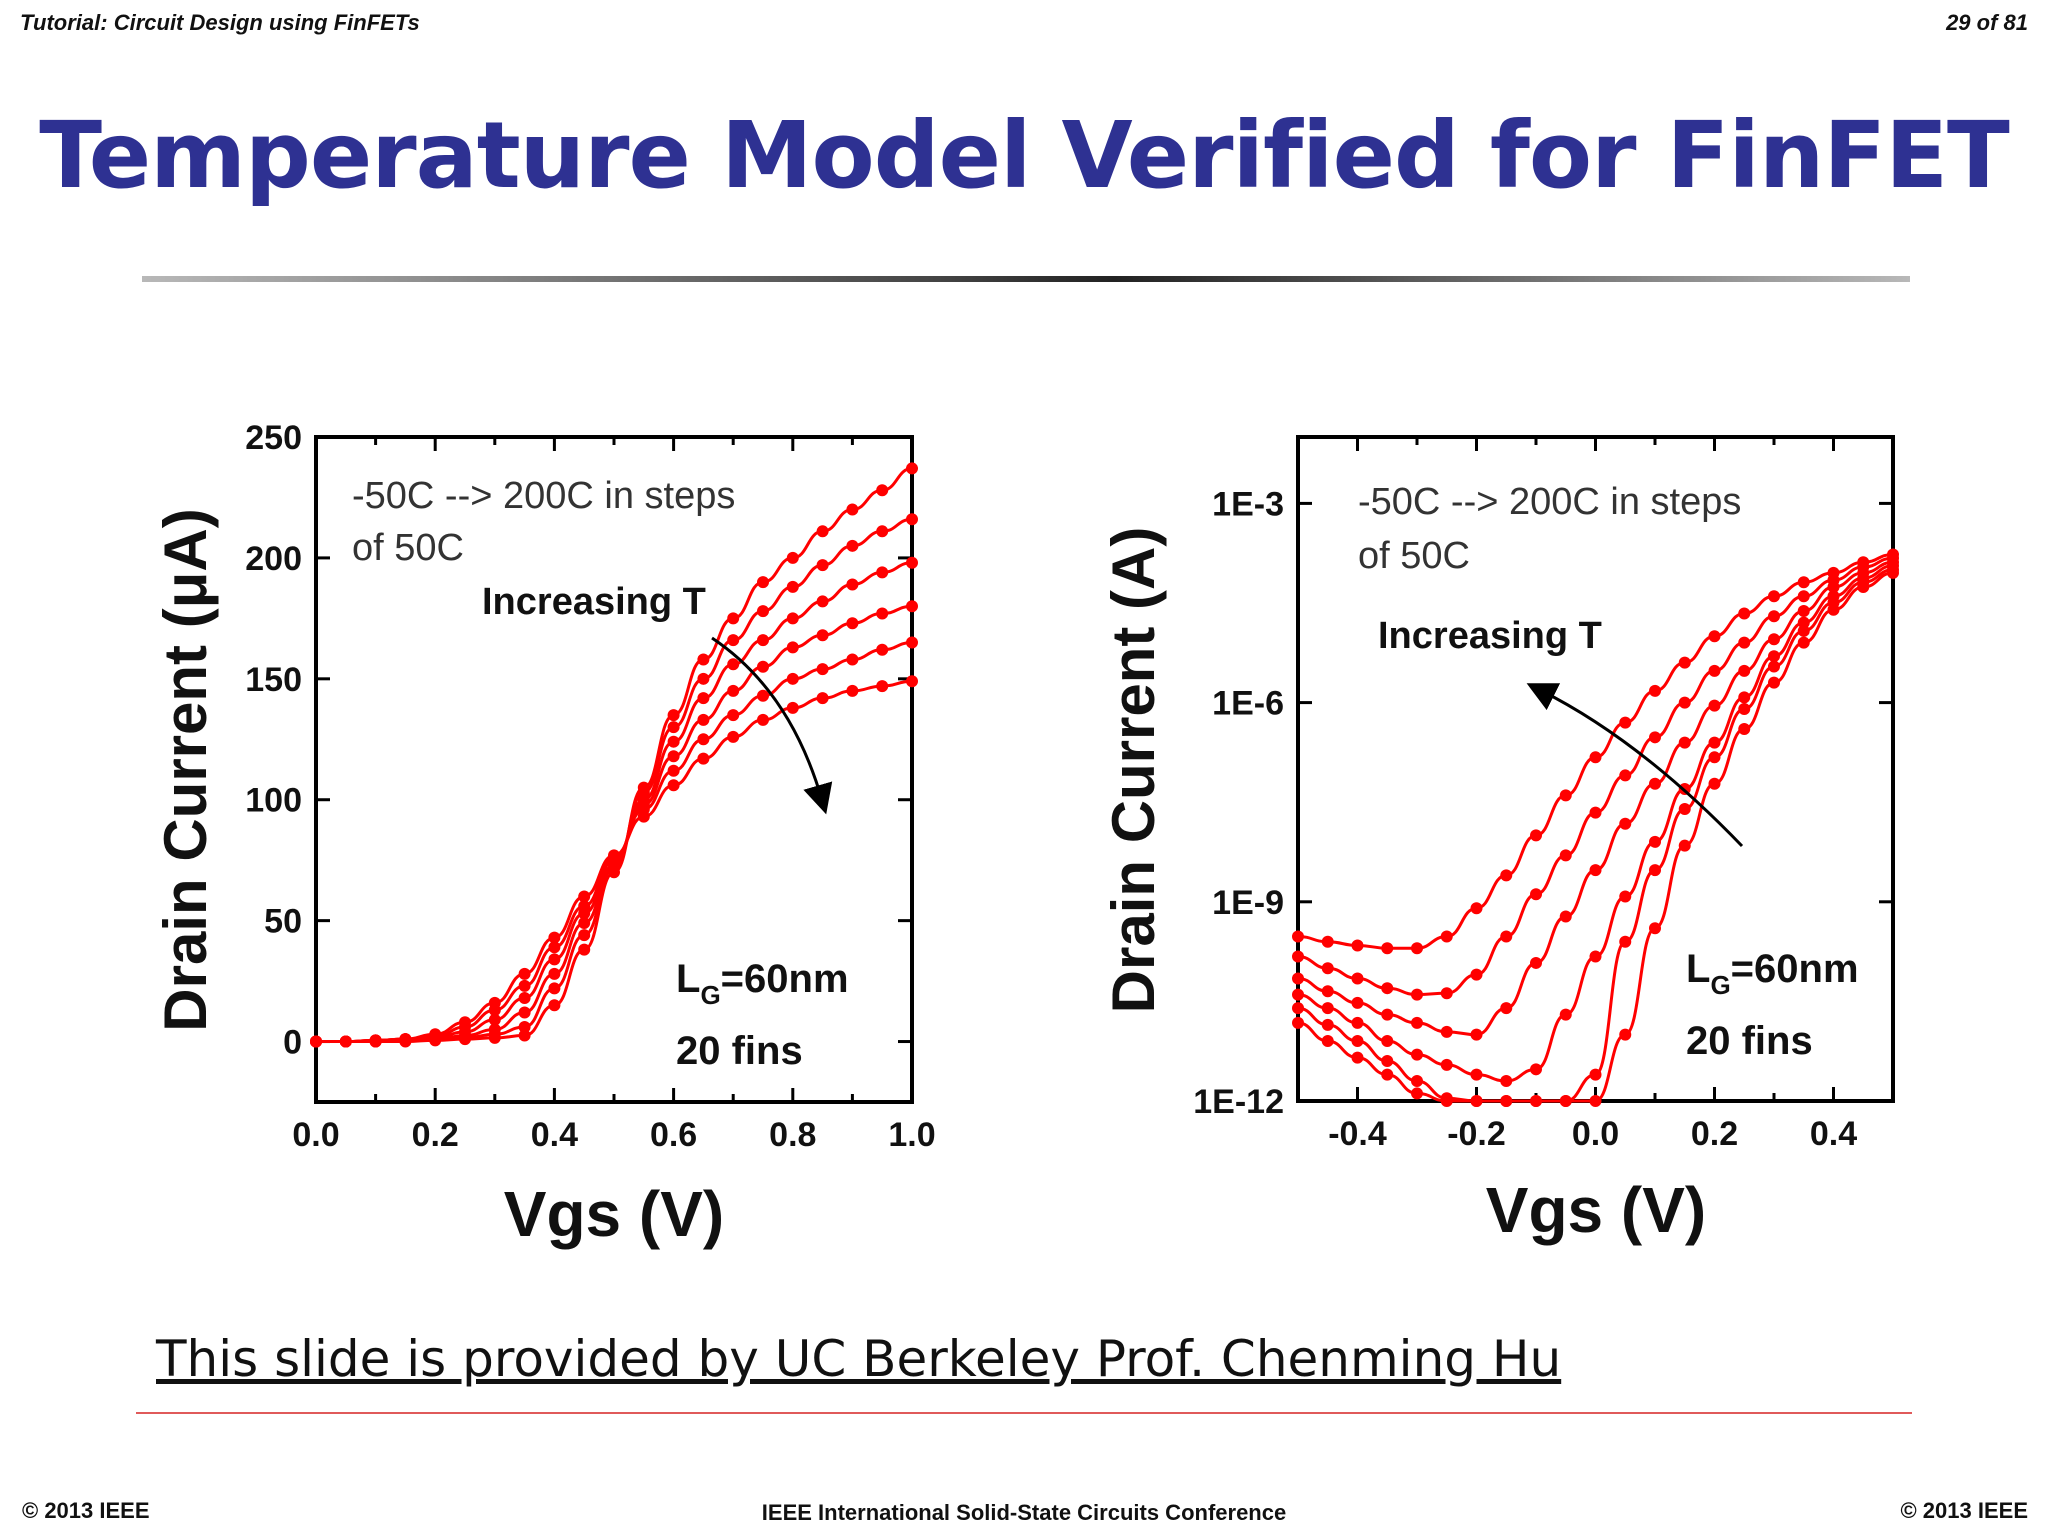 The width and height of the screenshot is (2048, 1536). What do you see at coordinates (554, 1135) in the screenshot?
I see `x-tick-label: 0.4` at bounding box center [554, 1135].